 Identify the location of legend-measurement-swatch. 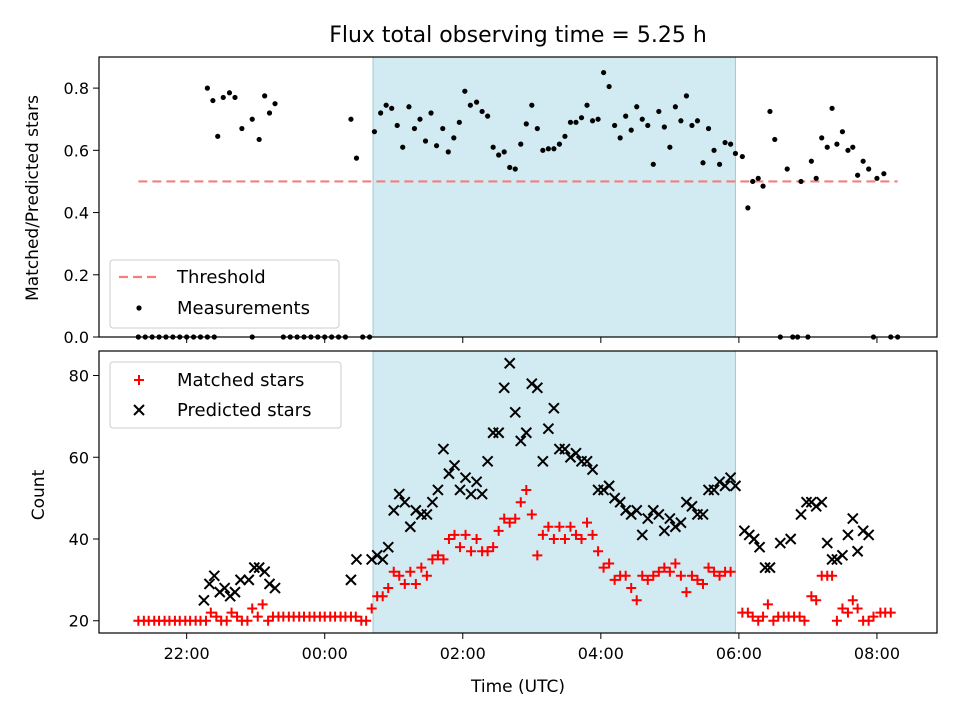
(139, 308).